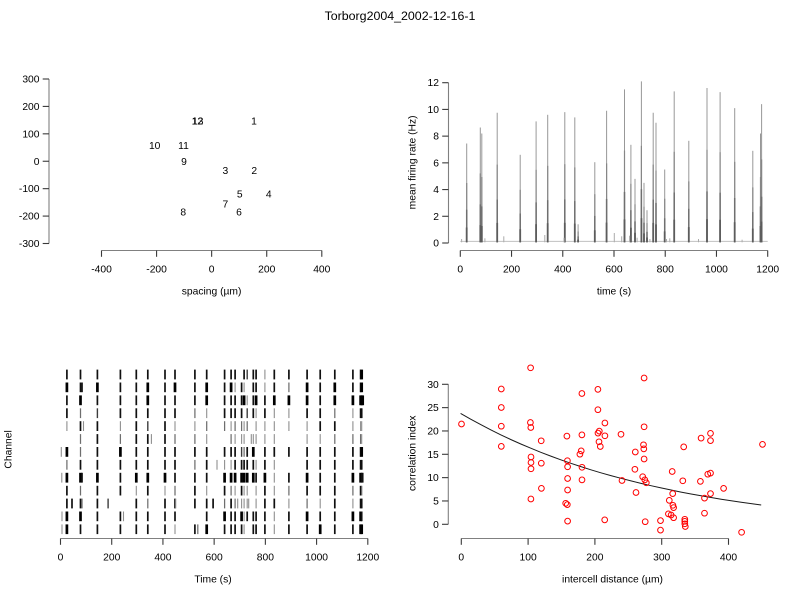  I want to click on svg-text: Time (s), so click(212, 580).